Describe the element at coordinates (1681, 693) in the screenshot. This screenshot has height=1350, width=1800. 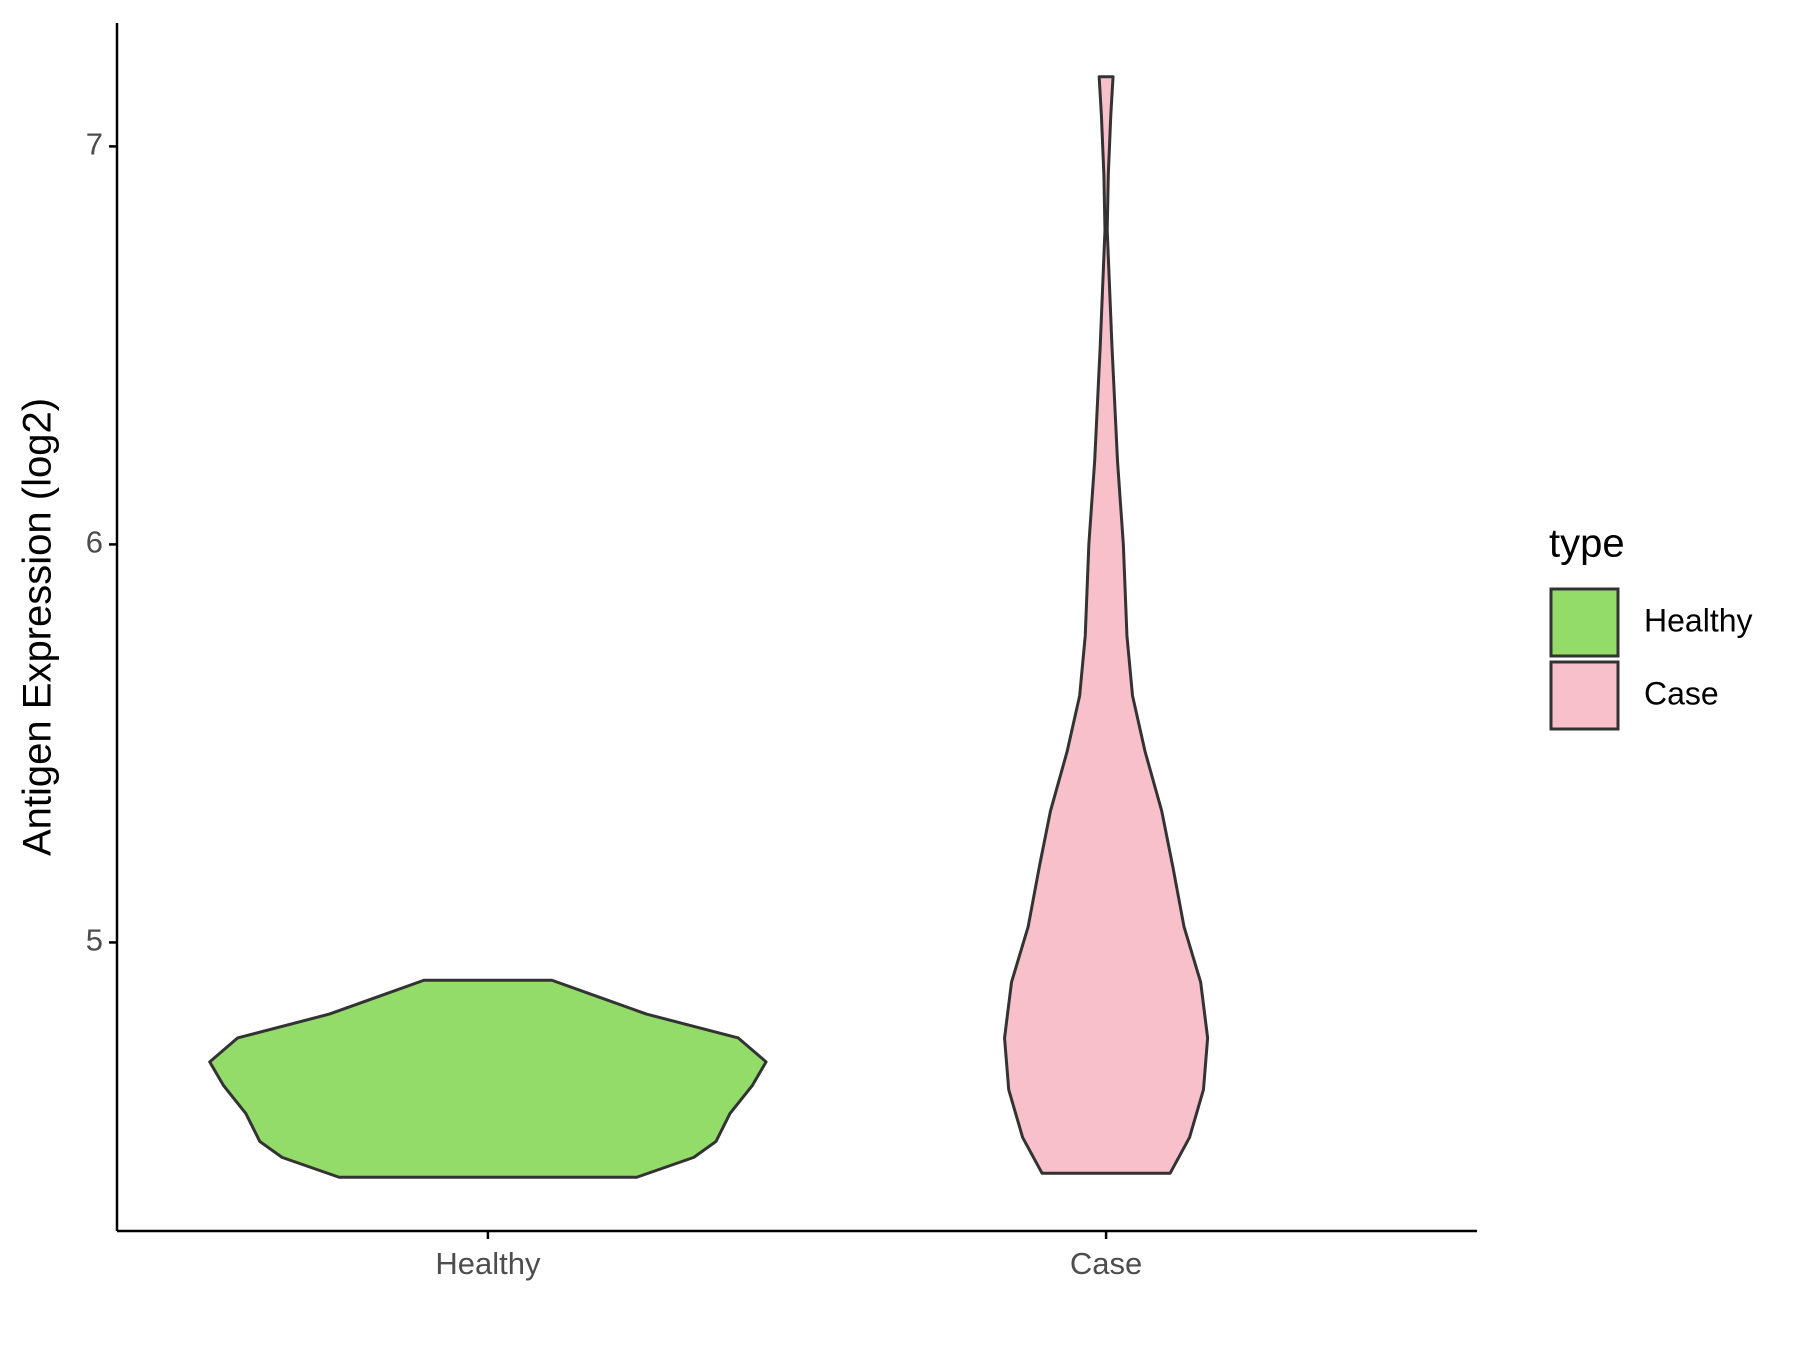
I see `legend-label: Case` at that location.